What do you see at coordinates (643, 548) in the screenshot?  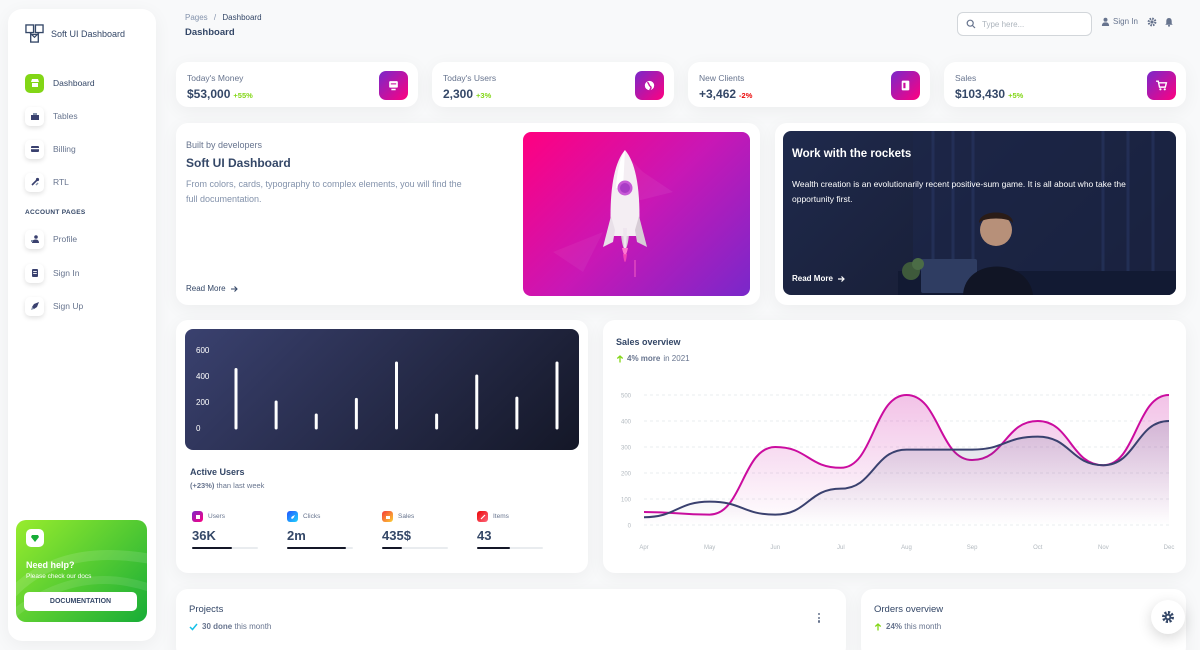 I see `x-tick-label: Apr` at bounding box center [643, 548].